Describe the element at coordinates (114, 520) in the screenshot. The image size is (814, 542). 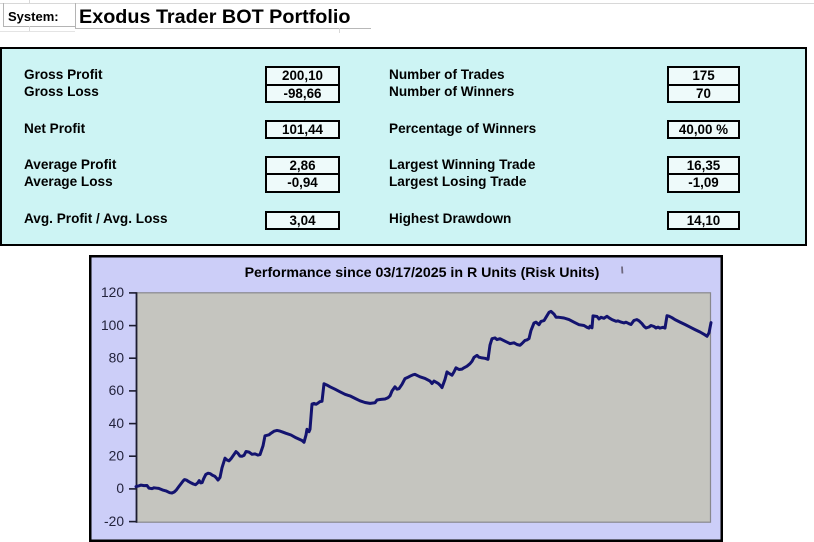
I see `svg-text: -20` at that location.